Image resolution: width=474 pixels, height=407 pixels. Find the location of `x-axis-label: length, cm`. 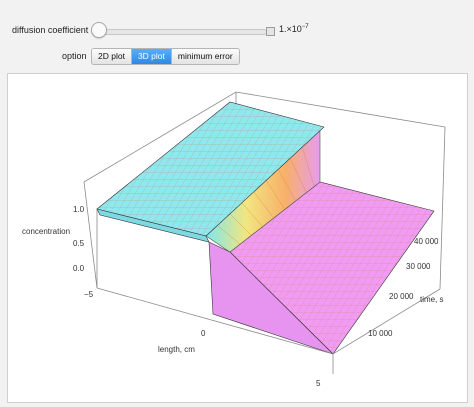

x-axis-label: length, cm is located at coordinates (176, 349).